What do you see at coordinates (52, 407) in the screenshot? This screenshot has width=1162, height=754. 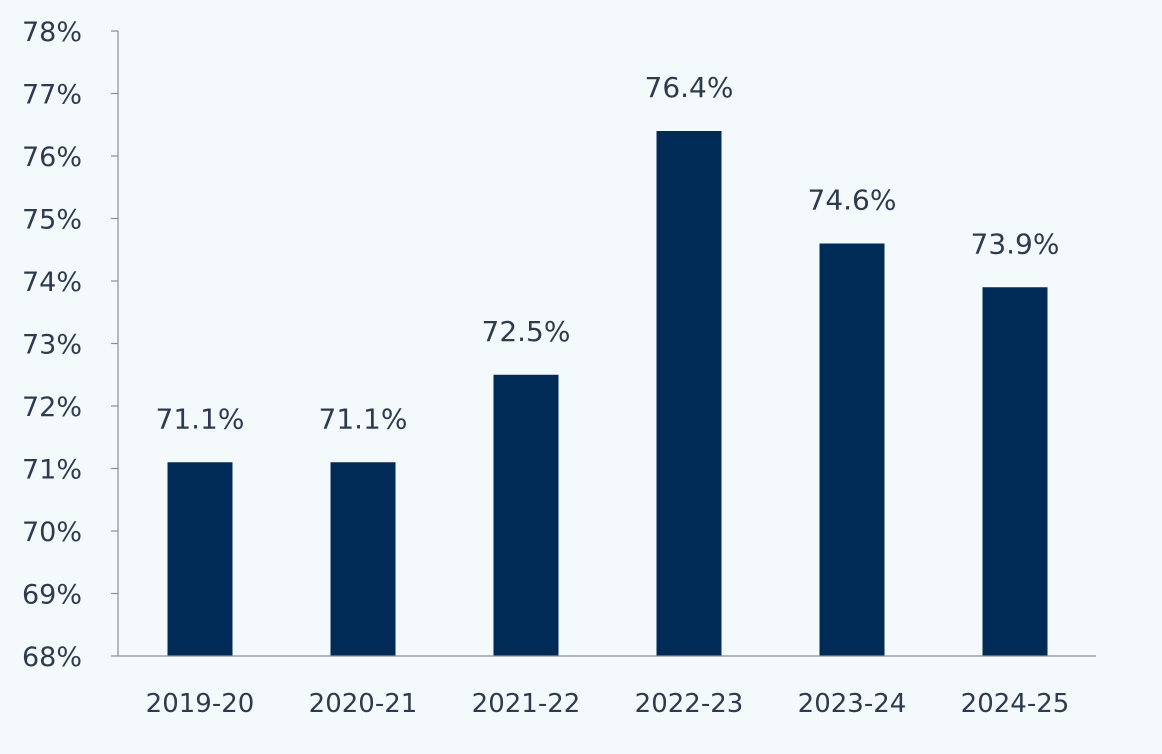 I see `y-tick-label: 72%` at bounding box center [52, 407].